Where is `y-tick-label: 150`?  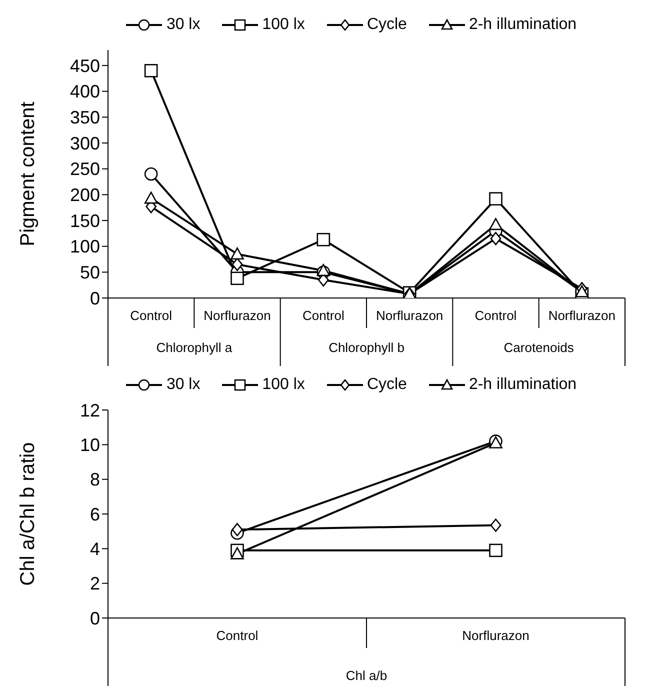 y-tick-label: 150 is located at coordinates (85, 220).